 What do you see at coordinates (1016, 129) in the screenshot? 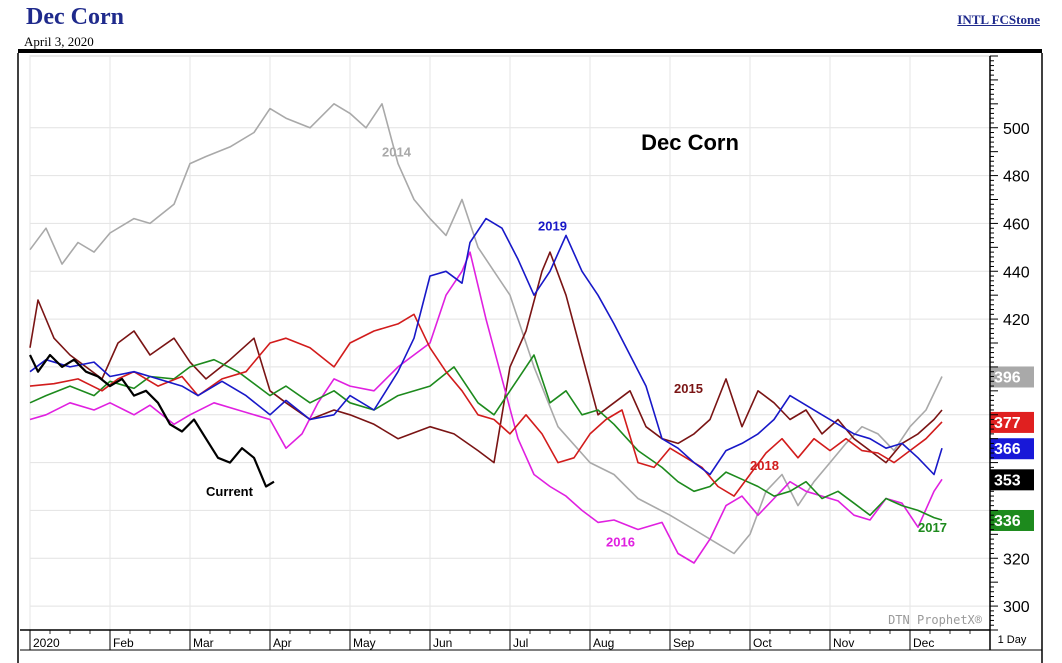
I see `y-tick-label: 500` at bounding box center [1016, 129].